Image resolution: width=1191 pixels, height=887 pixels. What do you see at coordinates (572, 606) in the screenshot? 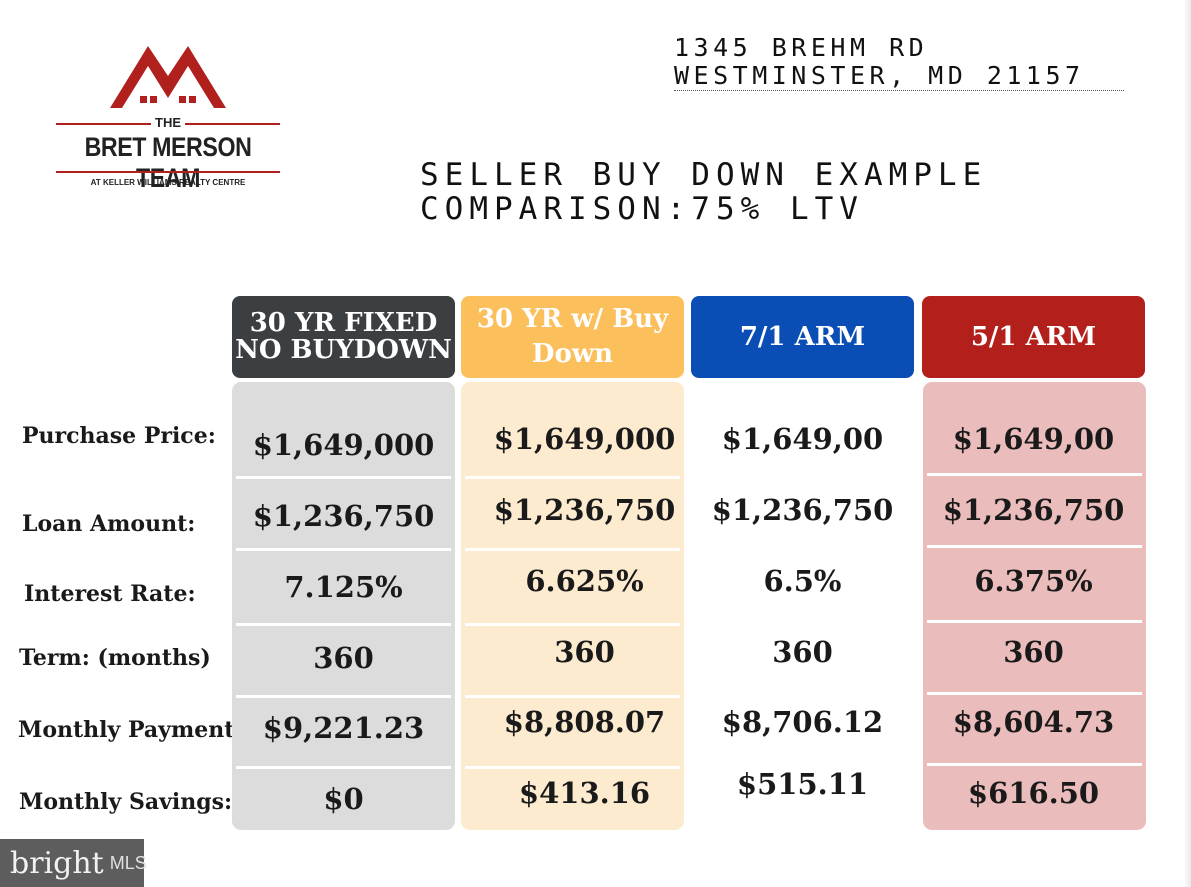
I see `column-body-30yr-buydown` at bounding box center [572, 606].